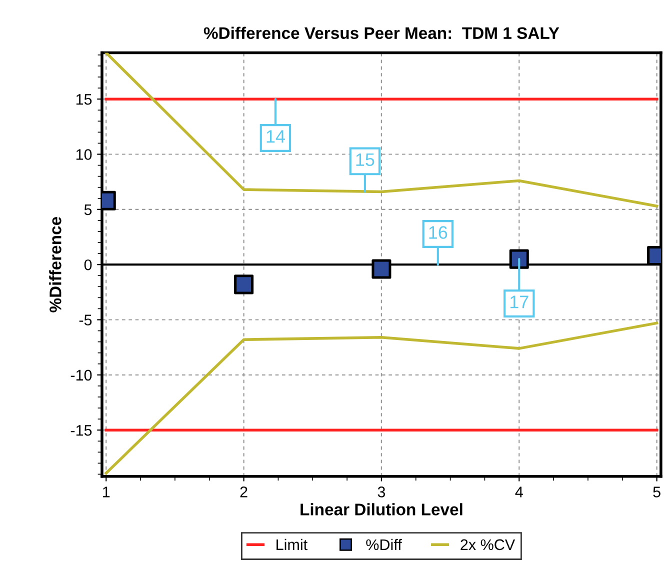 The width and height of the screenshot is (671, 586). Describe the element at coordinates (84, 99) in the screenshot. I see `y-tick-label: 15` at that location.